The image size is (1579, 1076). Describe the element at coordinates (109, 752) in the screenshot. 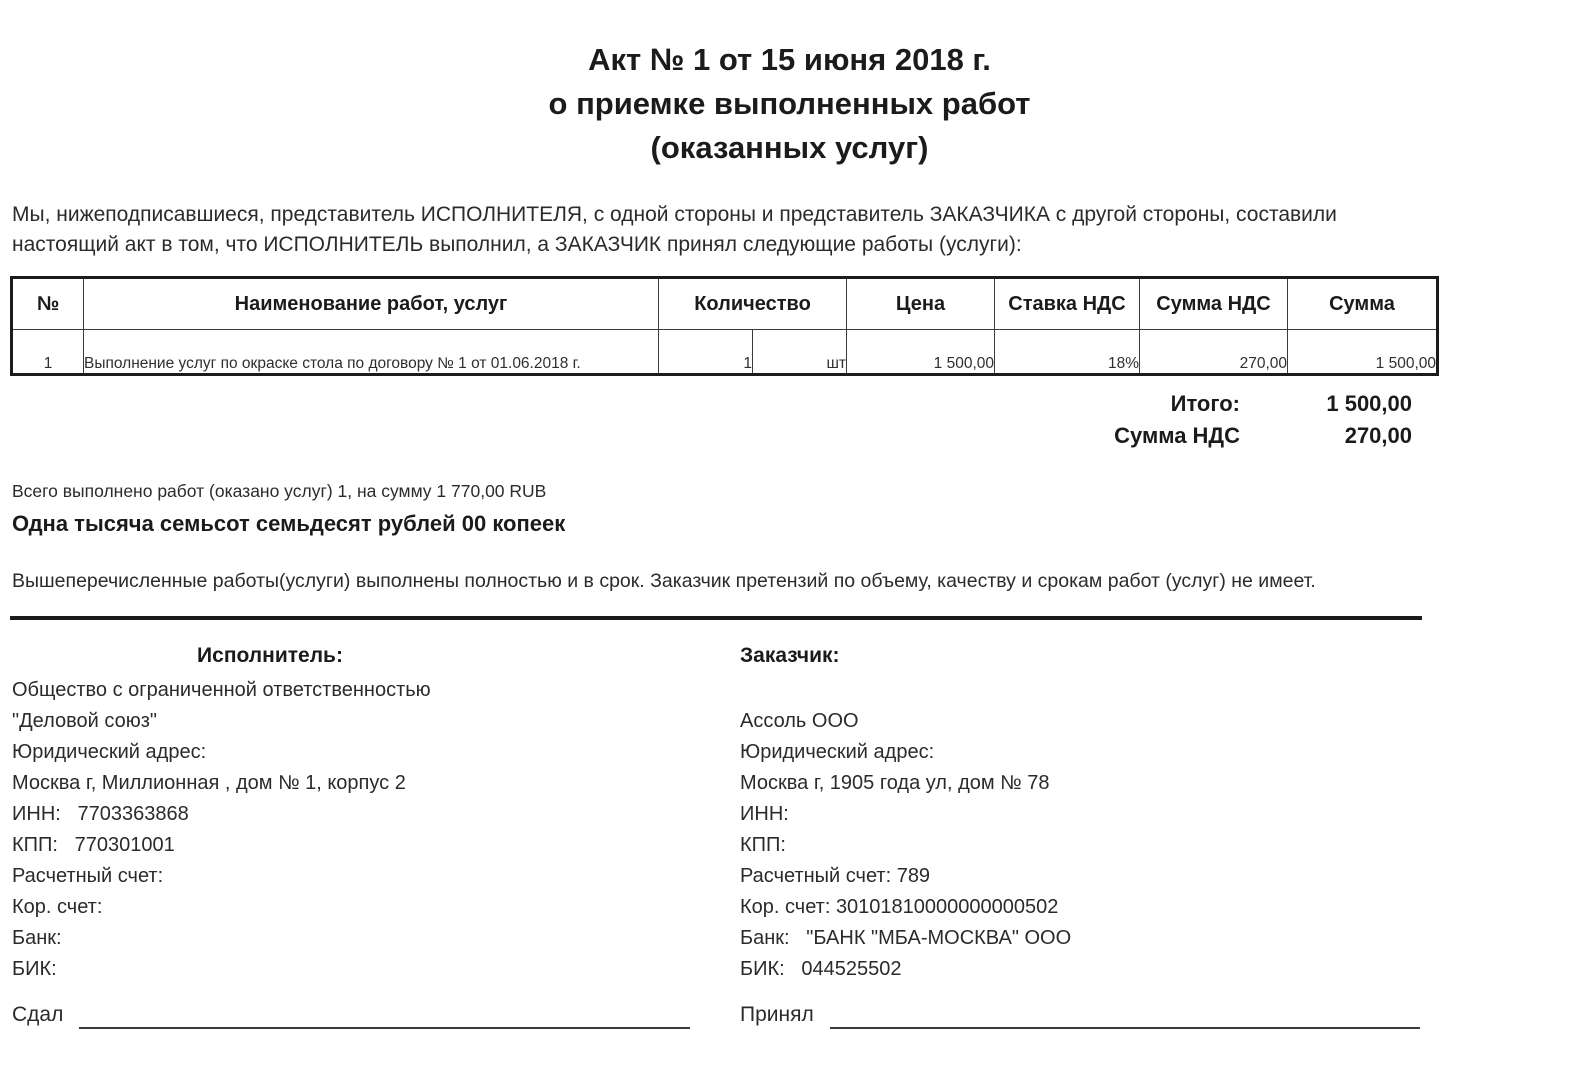

I see `performer-legal-address-label: Юридический адрес:` at that location.